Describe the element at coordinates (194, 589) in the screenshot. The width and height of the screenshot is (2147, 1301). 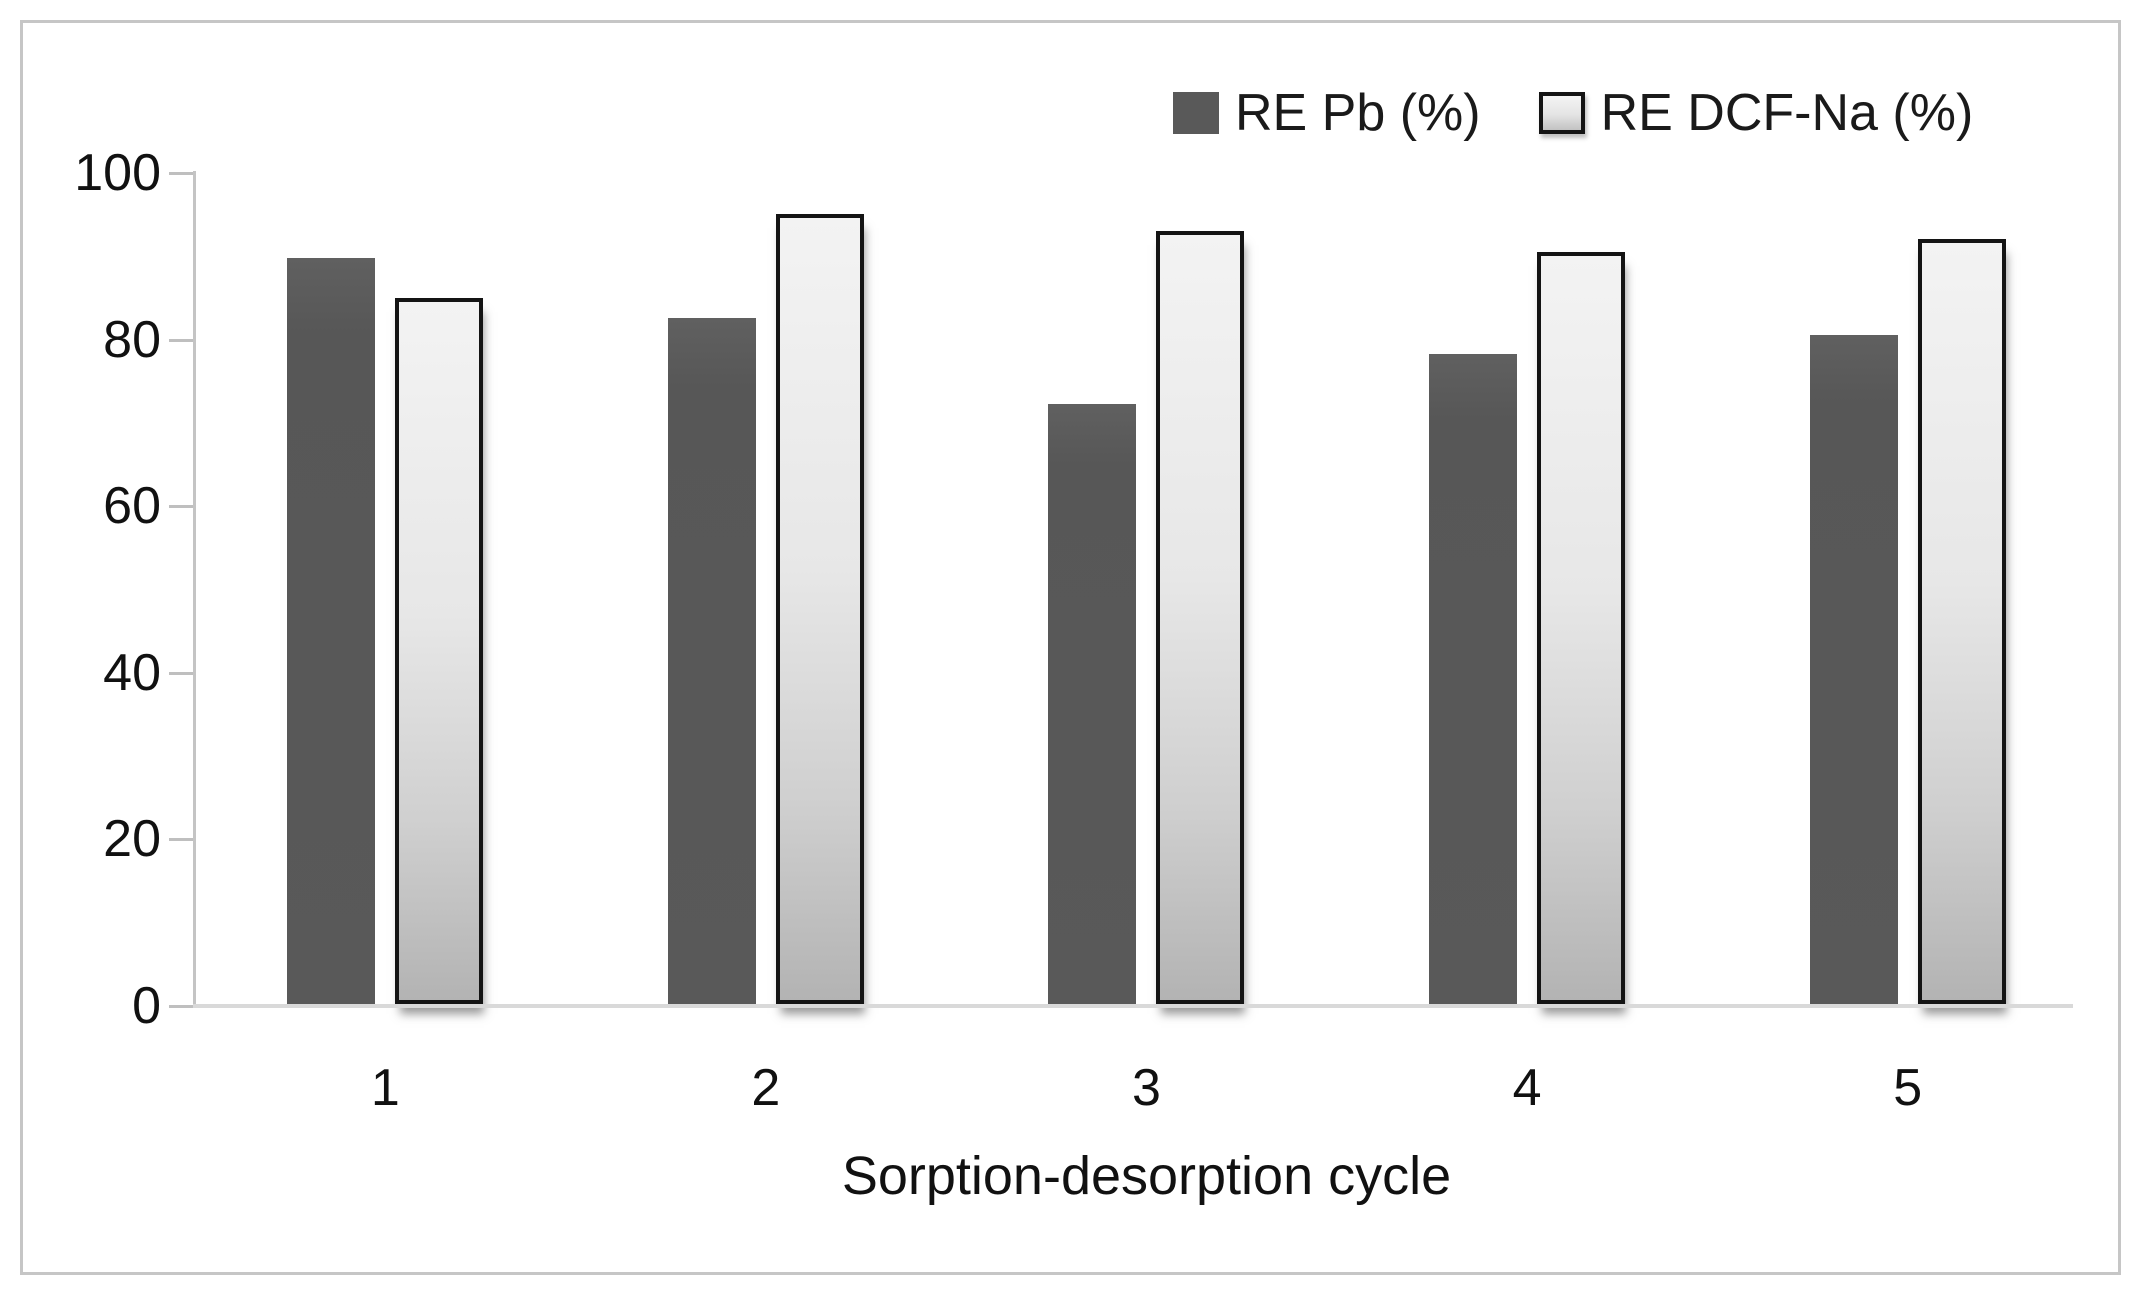
I see `y-axis-line` at that location.